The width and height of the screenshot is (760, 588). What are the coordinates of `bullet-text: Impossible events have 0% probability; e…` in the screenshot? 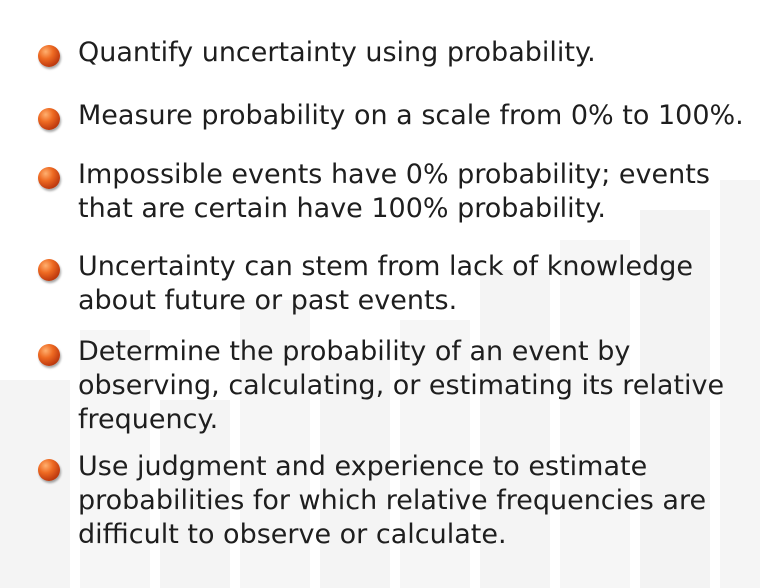 It's located at (394, 191).